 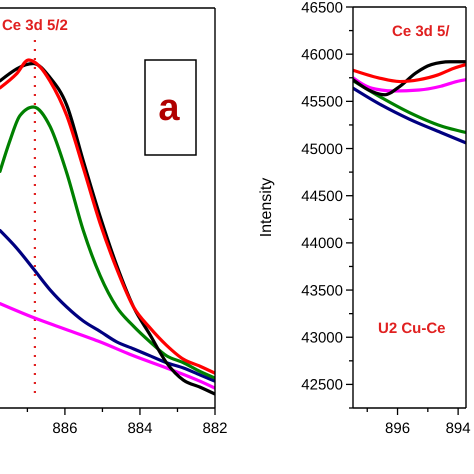 I want to click on y-tick-label: 45000, so click(x=322, y=149).